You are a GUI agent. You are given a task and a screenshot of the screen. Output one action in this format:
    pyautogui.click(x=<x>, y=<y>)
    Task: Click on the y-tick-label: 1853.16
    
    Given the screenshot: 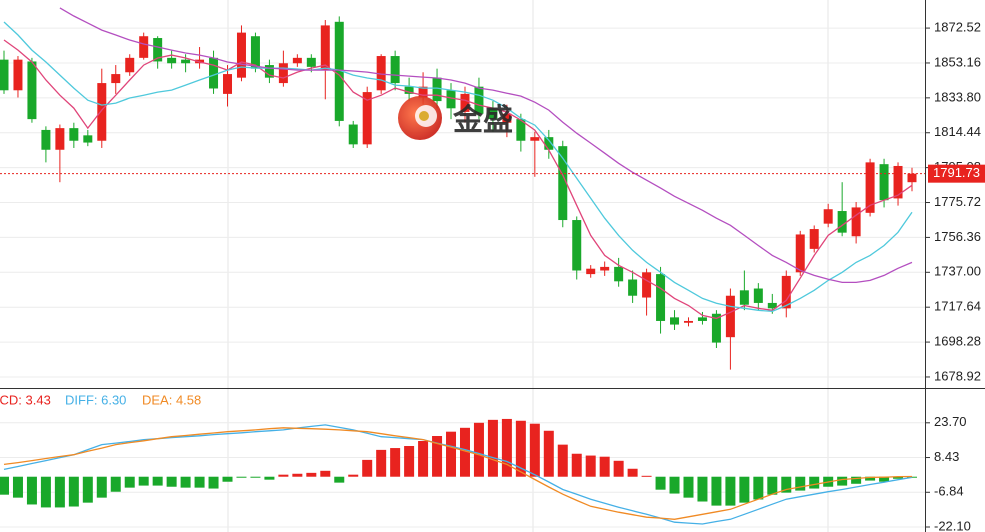 What is the action you would take?
    pyautogui.click(x=957, y=61)
    